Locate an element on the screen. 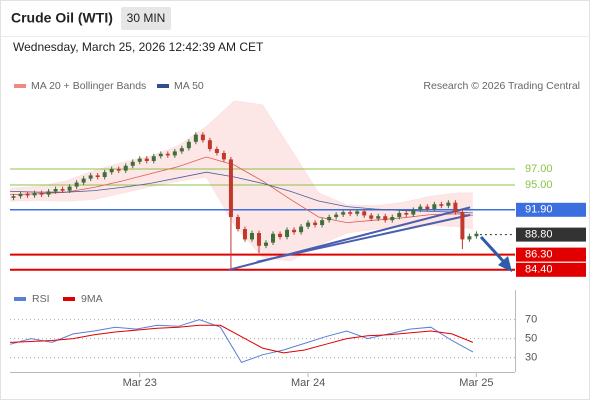 The height and width of the screenshot is (400, 590). credit: Research © 2026 Trading Central is located at coordinates (501, 86).